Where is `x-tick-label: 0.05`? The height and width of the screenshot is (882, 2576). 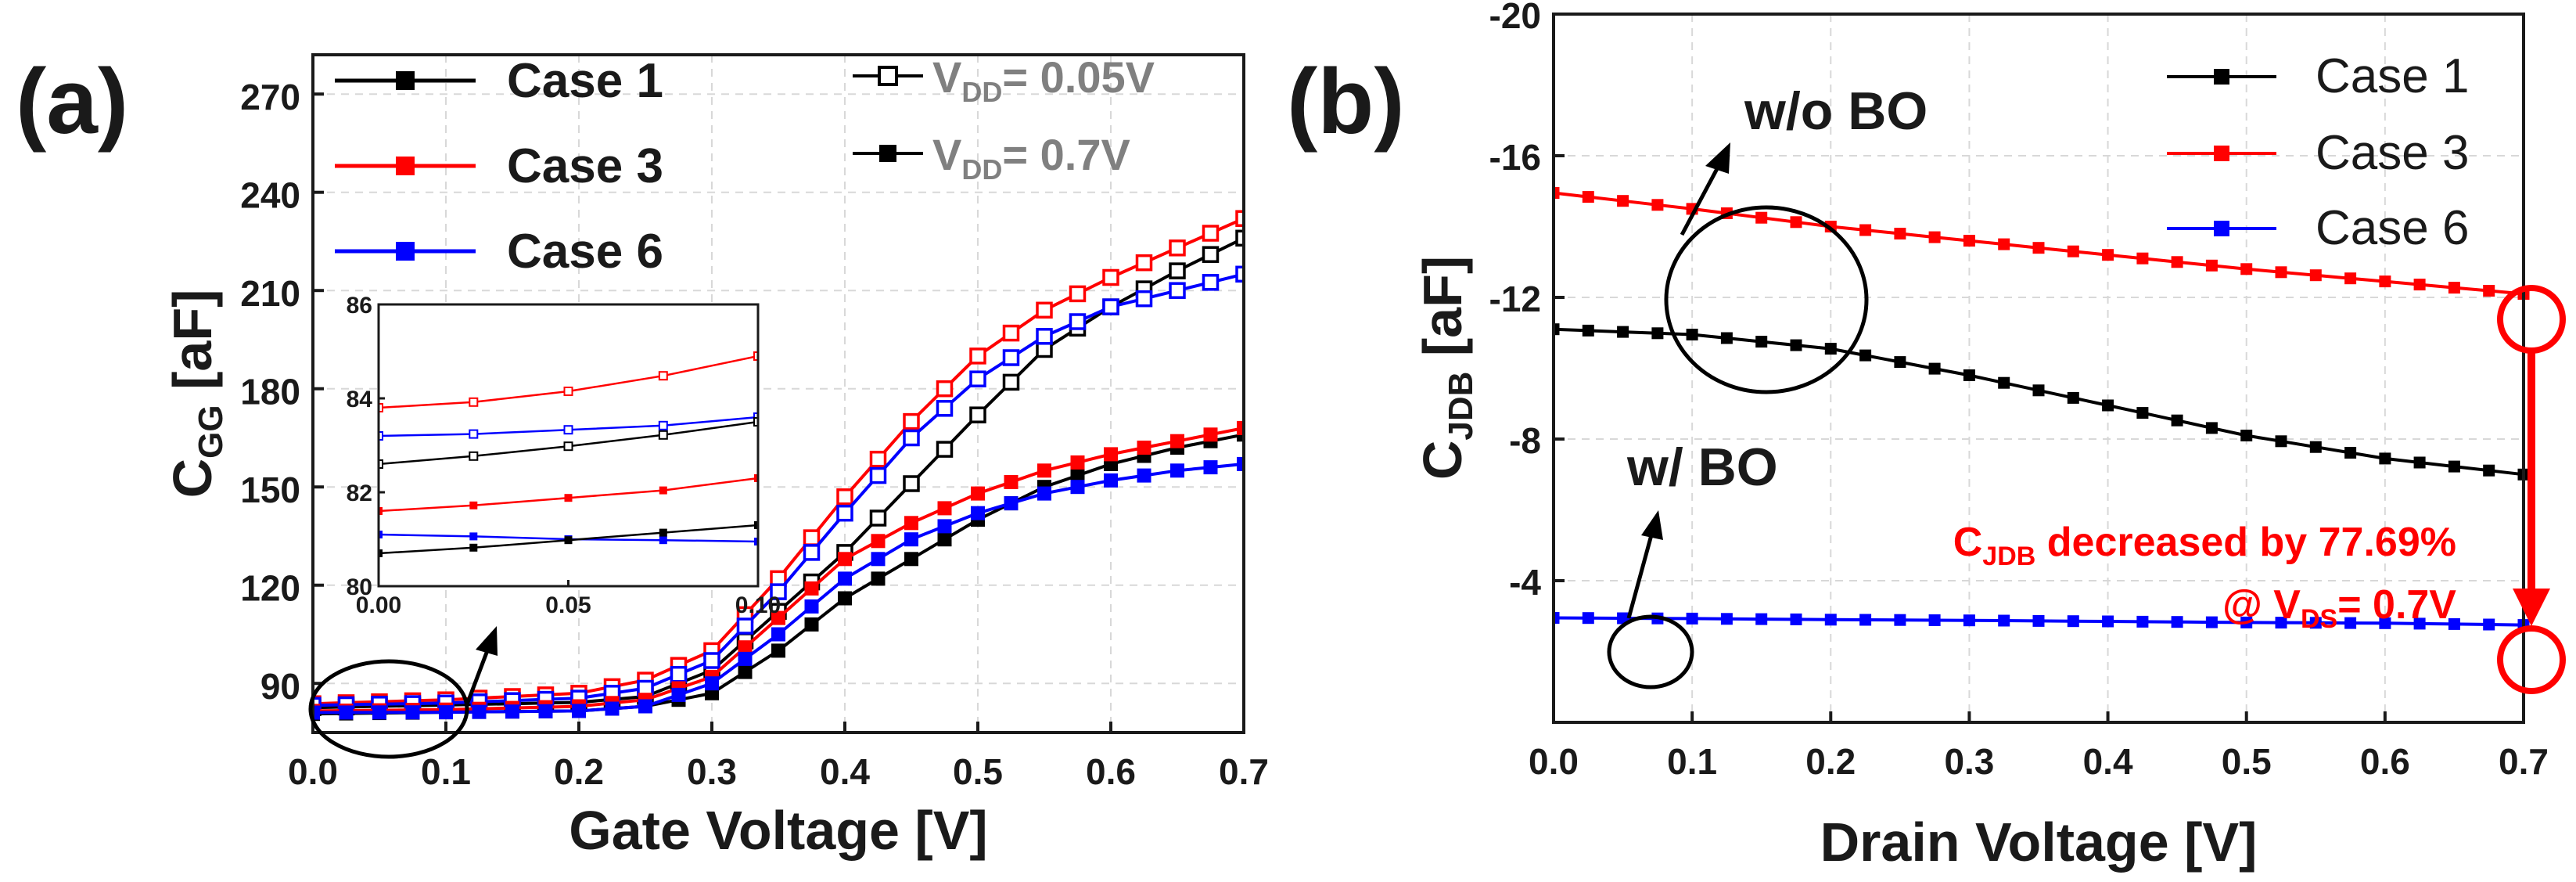
x-tick-label: 0.05 is located at coordinates (568, 605).